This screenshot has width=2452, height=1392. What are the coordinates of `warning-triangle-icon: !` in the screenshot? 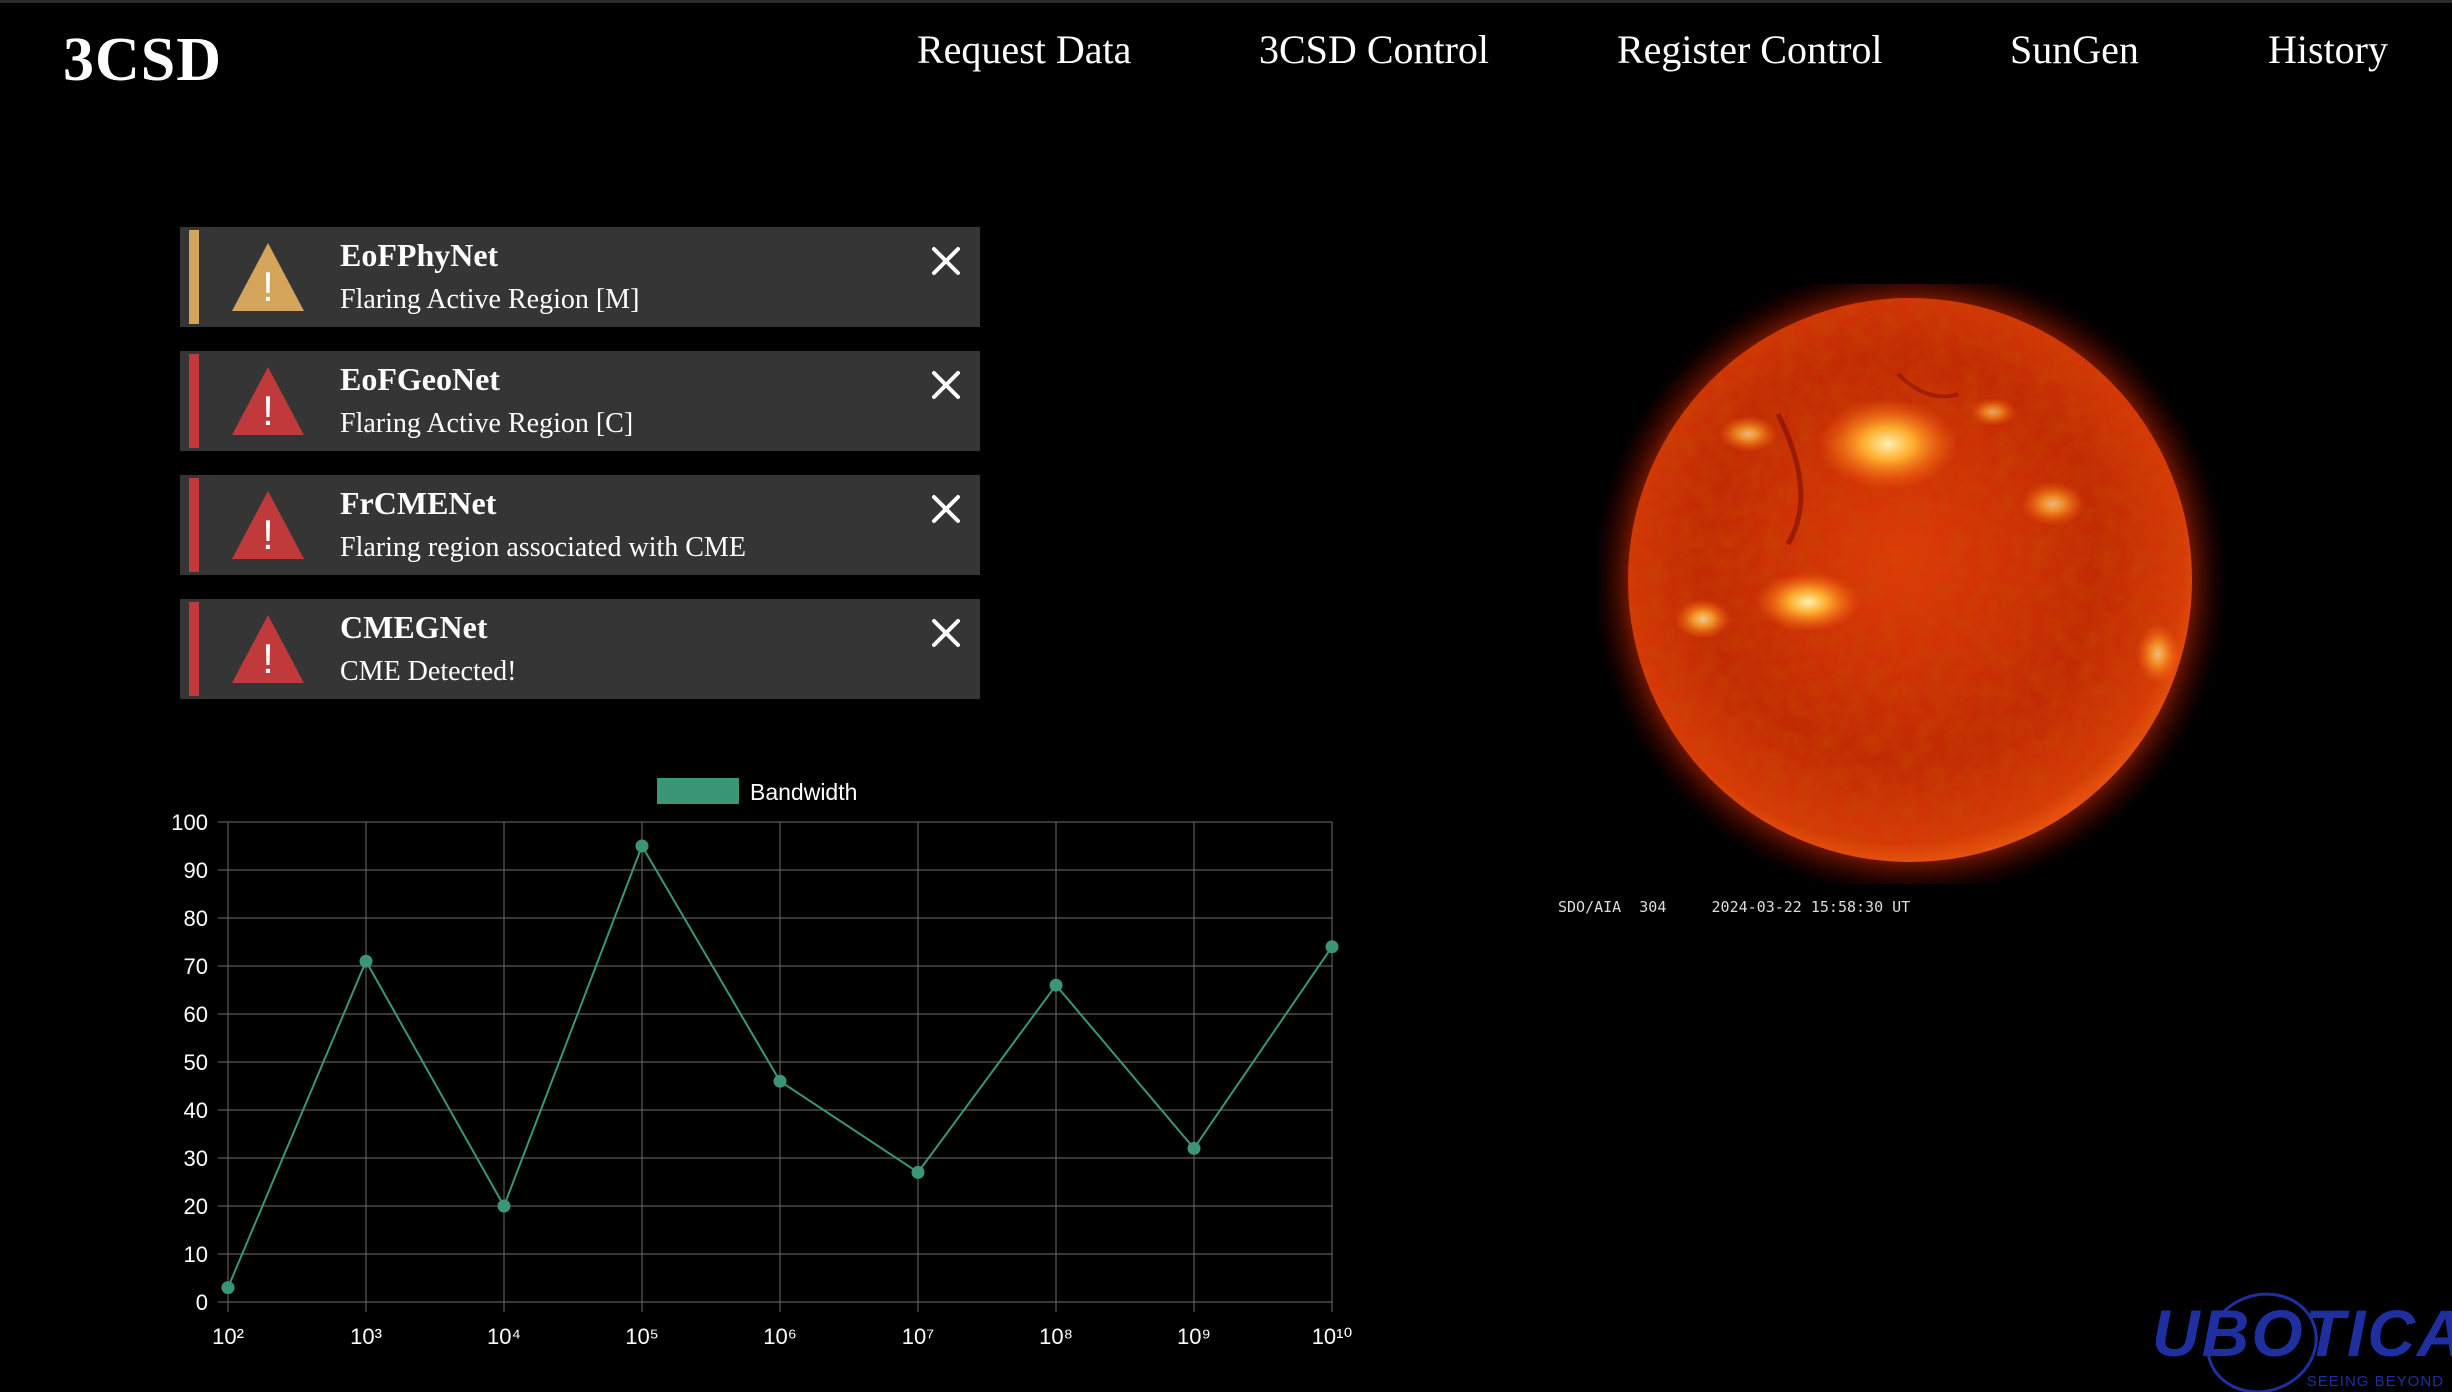 It's located at (268, 277).